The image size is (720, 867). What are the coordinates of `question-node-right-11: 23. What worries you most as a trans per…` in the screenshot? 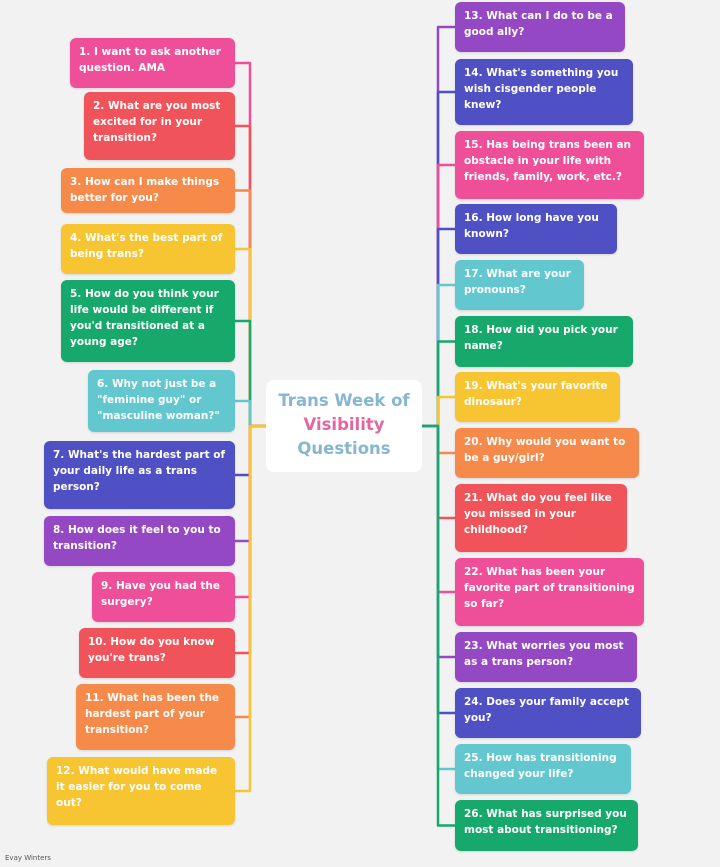 It's located at (546, 657).